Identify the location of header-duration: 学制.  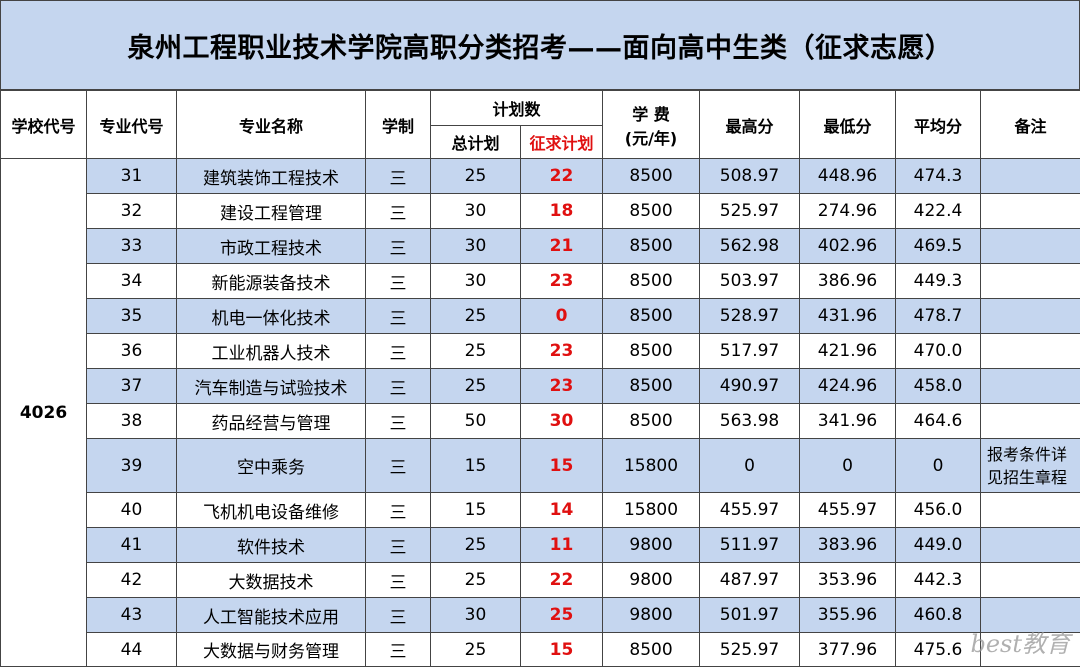
(398, 124).